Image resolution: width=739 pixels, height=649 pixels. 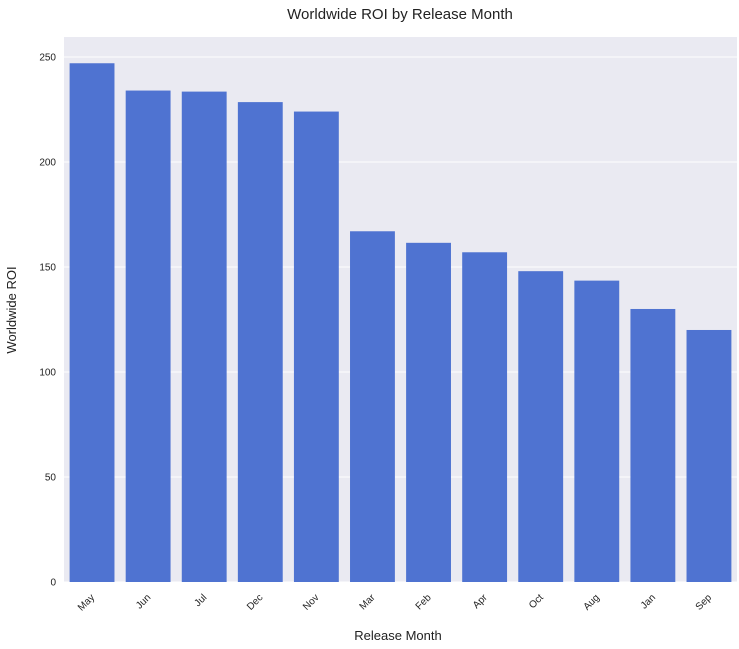 What do you see at coordinates (47, 320) in the screenshot?
I see `y-tick-labels: 0 50 100 150 200 250` at bounding box center [47, 320].